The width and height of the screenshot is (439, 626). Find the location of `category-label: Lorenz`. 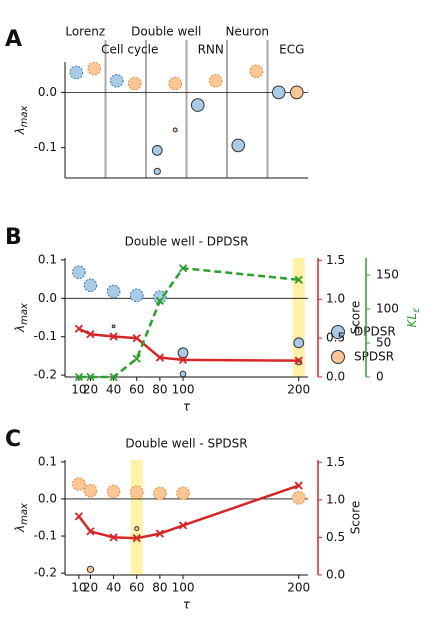

category-label: Lorenz is located at coordinates (85, 32).